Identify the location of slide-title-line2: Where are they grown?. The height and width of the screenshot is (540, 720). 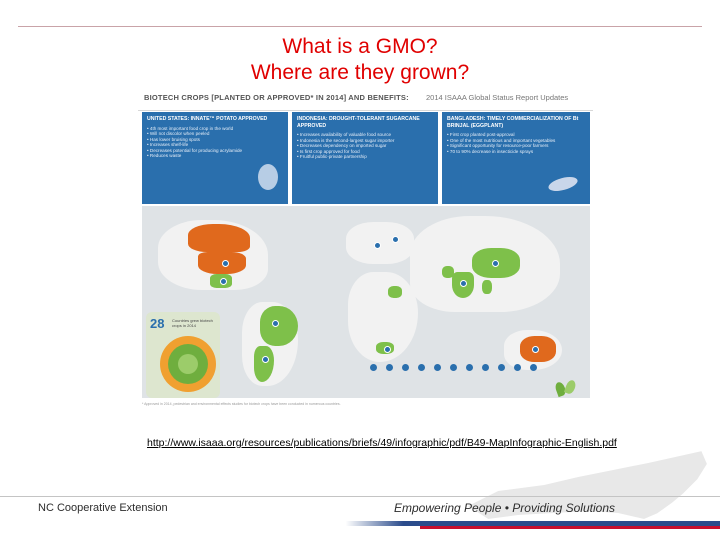
(360, 72).